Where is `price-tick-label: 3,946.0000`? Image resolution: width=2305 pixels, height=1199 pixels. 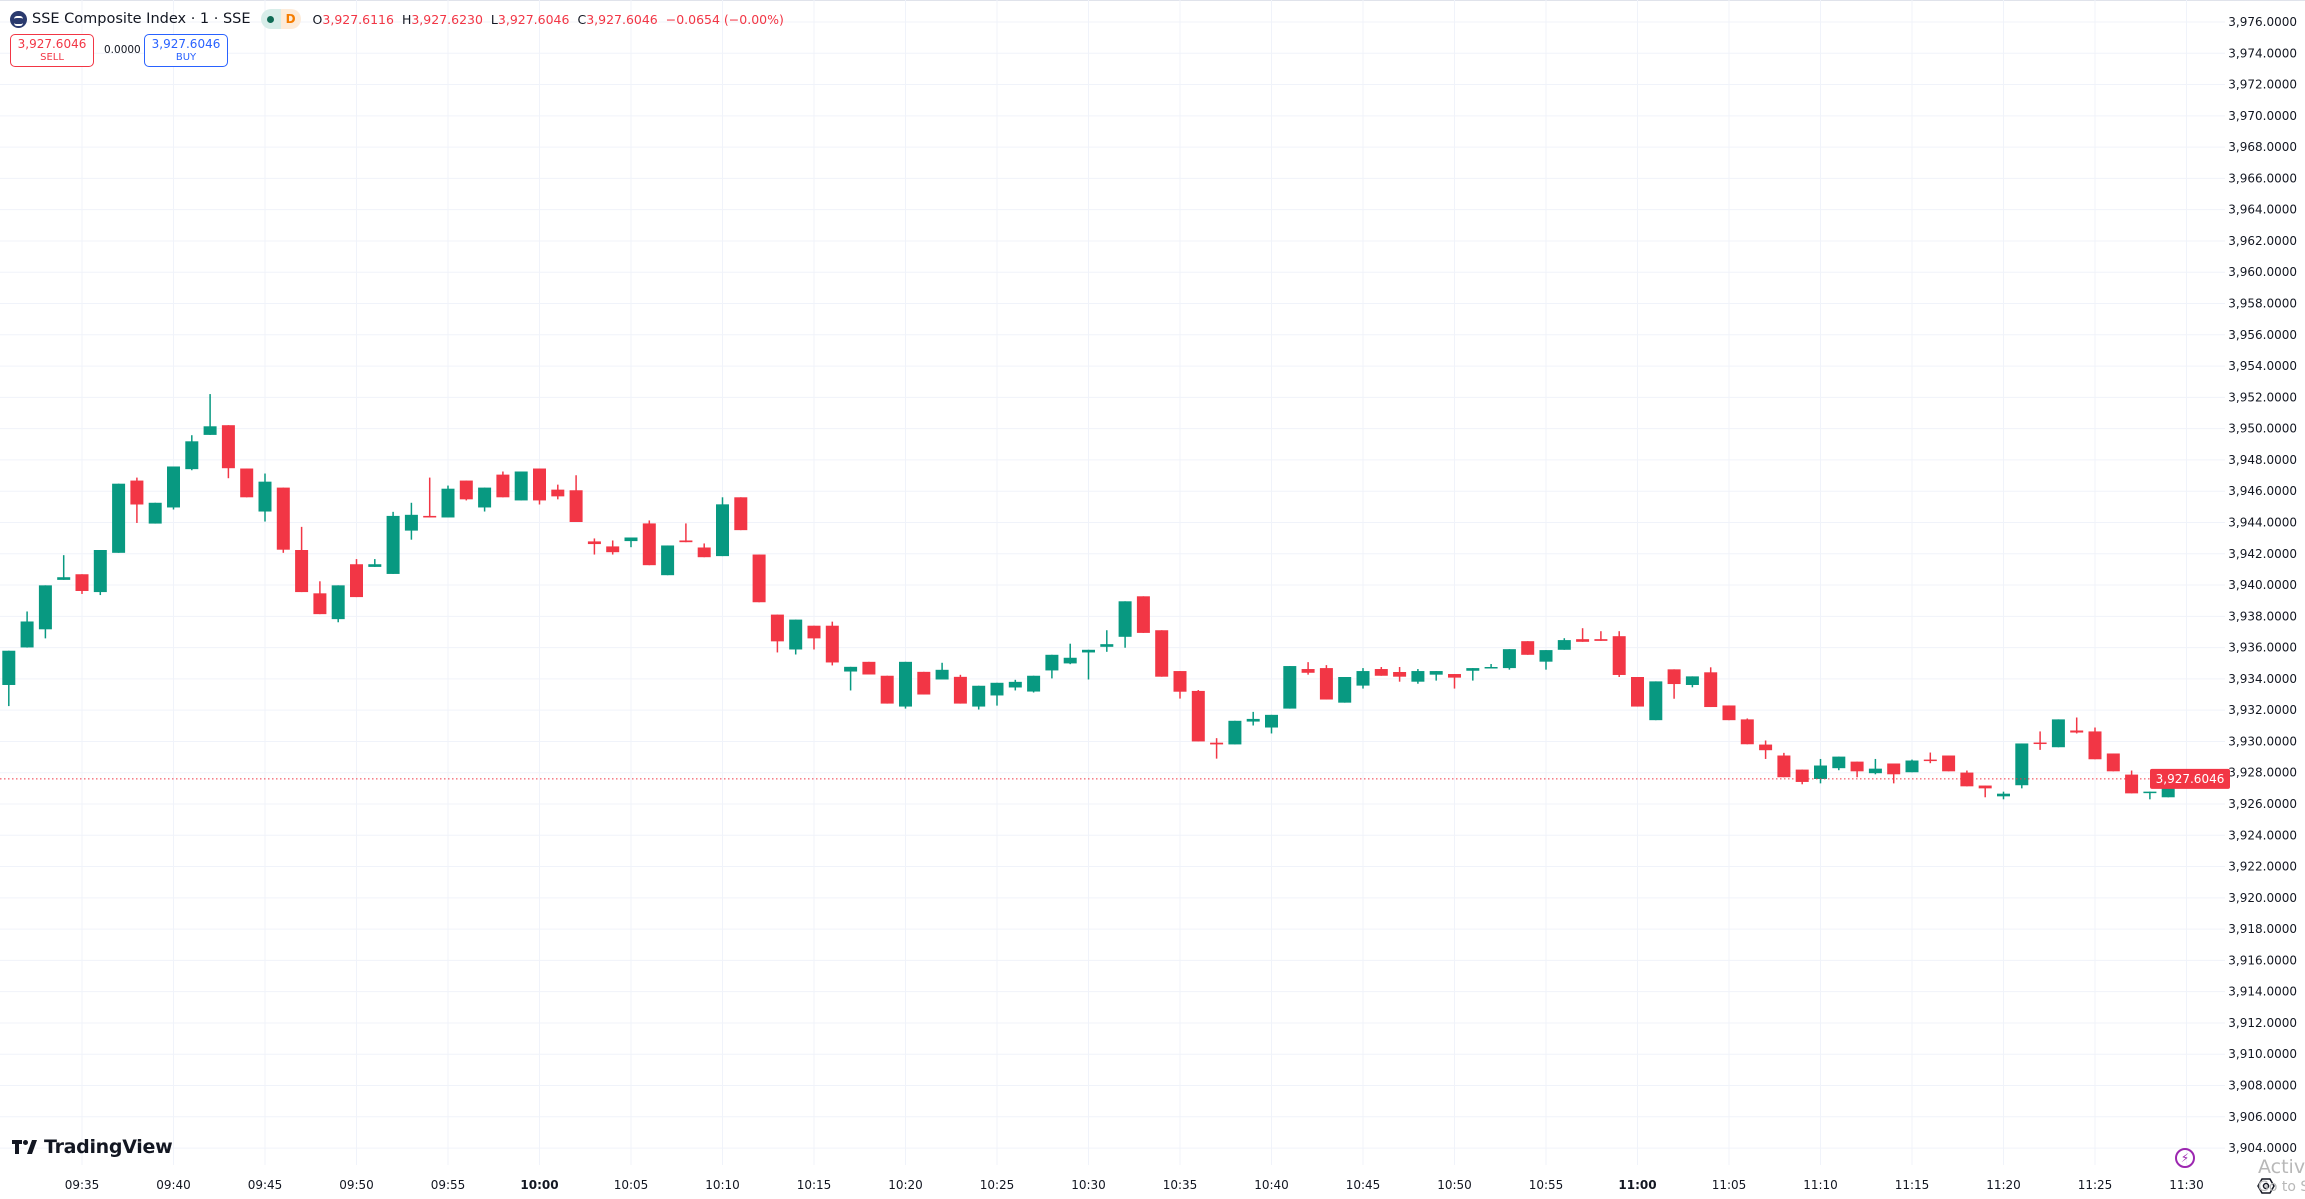 price-tick-label: 3,946.0000 is located at coordinates (2262, 491).